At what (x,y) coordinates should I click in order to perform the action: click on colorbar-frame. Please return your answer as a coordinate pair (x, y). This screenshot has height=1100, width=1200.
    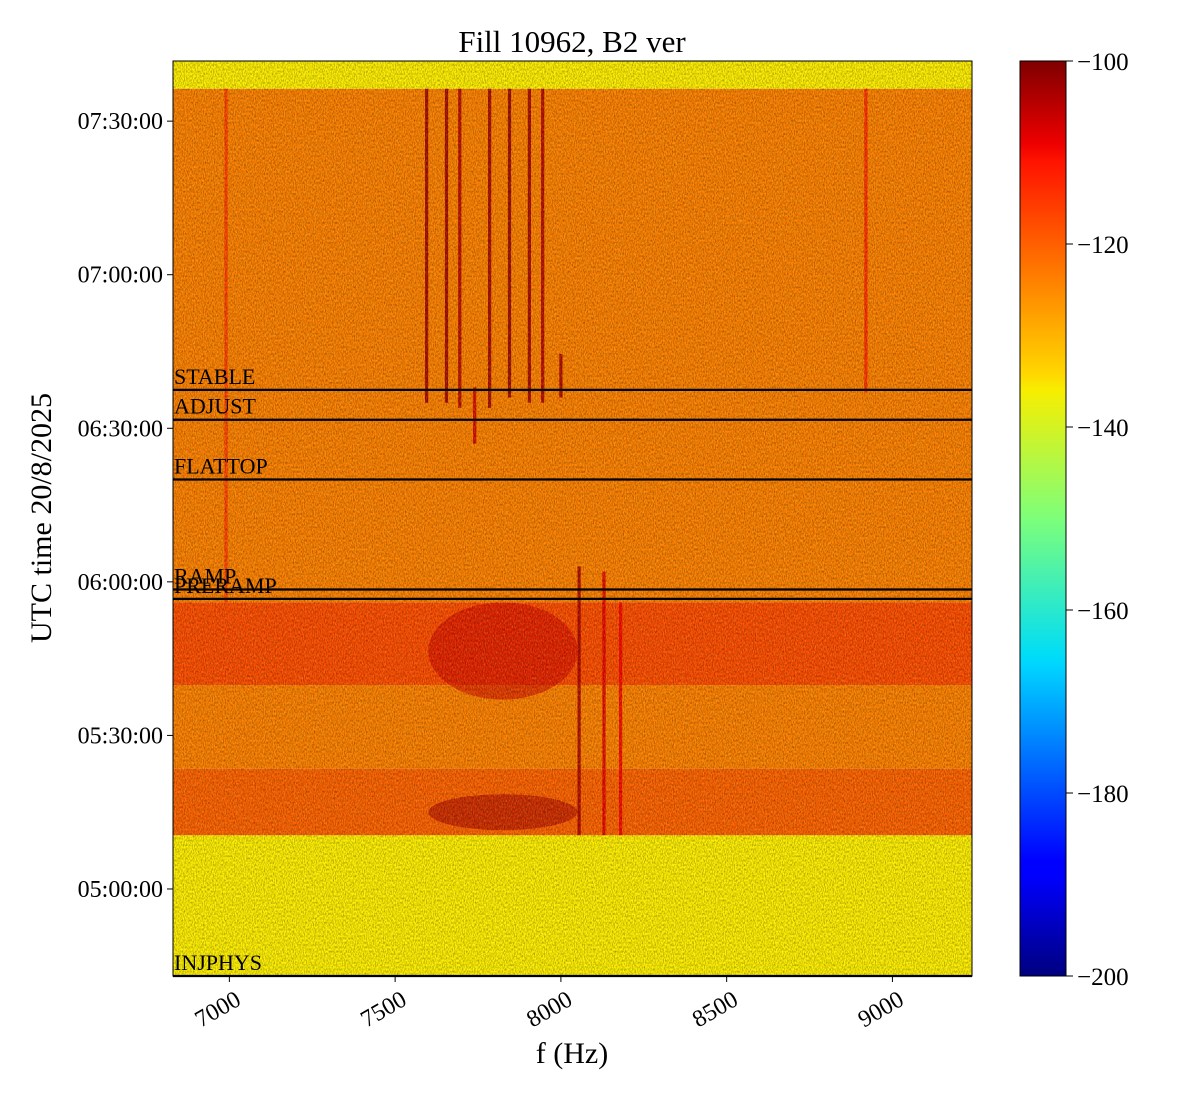
    Looking at the image, I should click on (1043, 518).